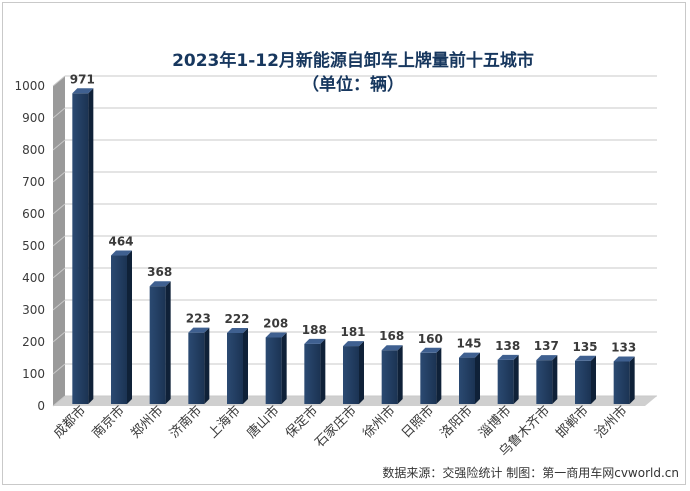 The image size is (690, 491). I want to click on category-label: 徐州市, so click(379, 422).